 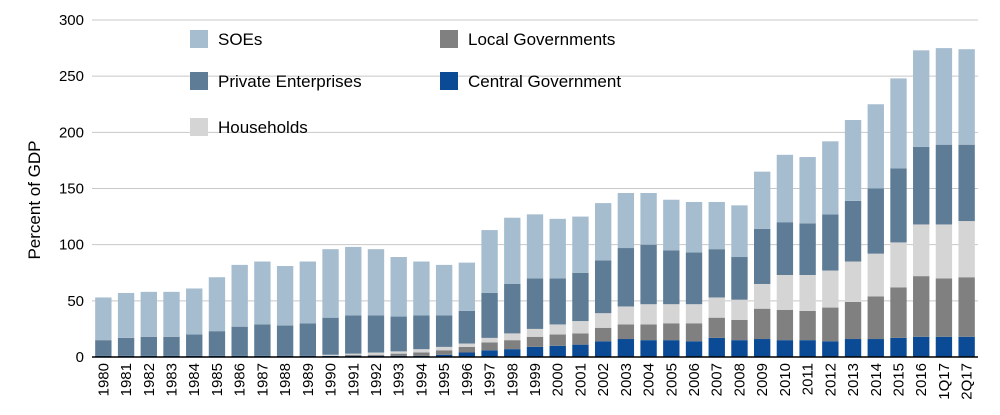 I want to click on x-tick-label: 2003, so click(x=626, y=379).